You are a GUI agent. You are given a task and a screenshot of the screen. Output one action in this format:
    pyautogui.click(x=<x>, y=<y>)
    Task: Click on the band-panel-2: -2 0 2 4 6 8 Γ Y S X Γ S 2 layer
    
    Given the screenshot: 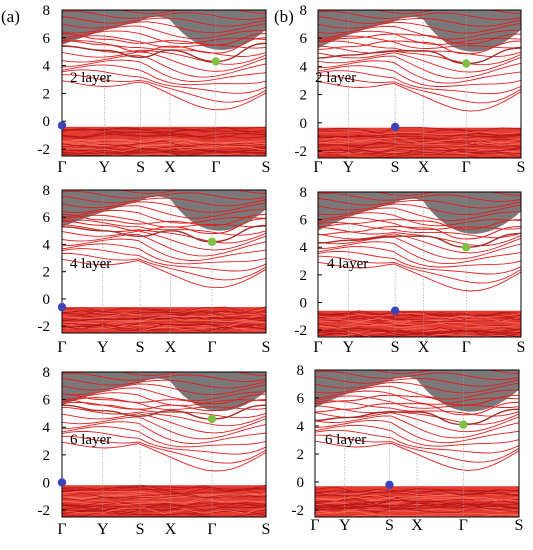 What is the action you would take?
    pyautogui.click(x=410, y=89)
    